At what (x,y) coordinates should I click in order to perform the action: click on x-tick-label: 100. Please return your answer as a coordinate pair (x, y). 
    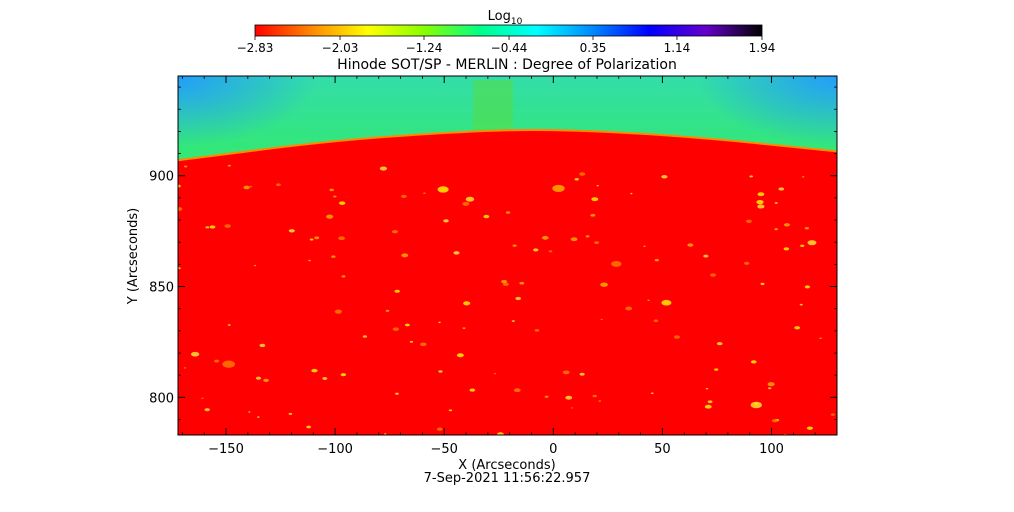
    Looking at the image, I should click on (771, 449).